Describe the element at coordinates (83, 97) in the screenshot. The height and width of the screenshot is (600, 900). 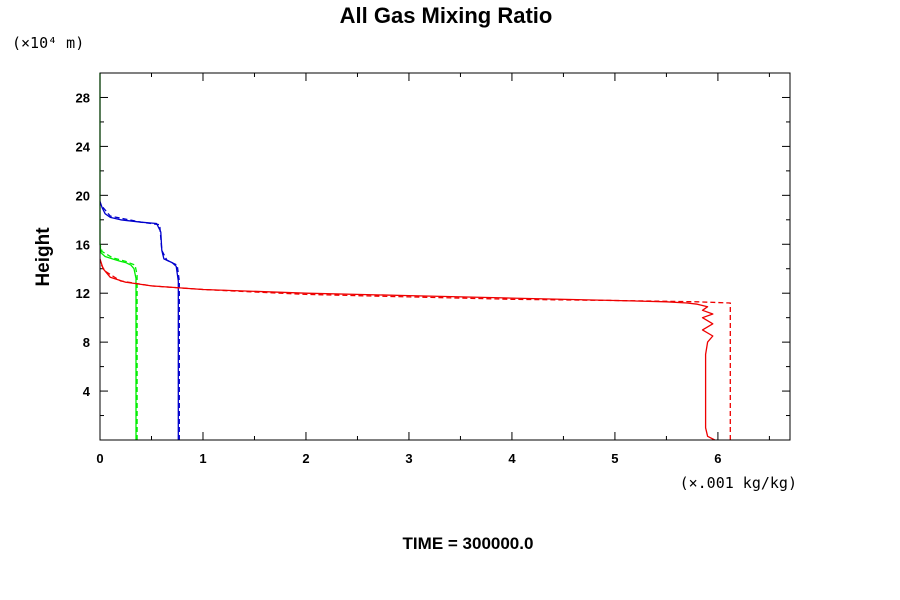
I see `y-tick-label: 28` at that location.